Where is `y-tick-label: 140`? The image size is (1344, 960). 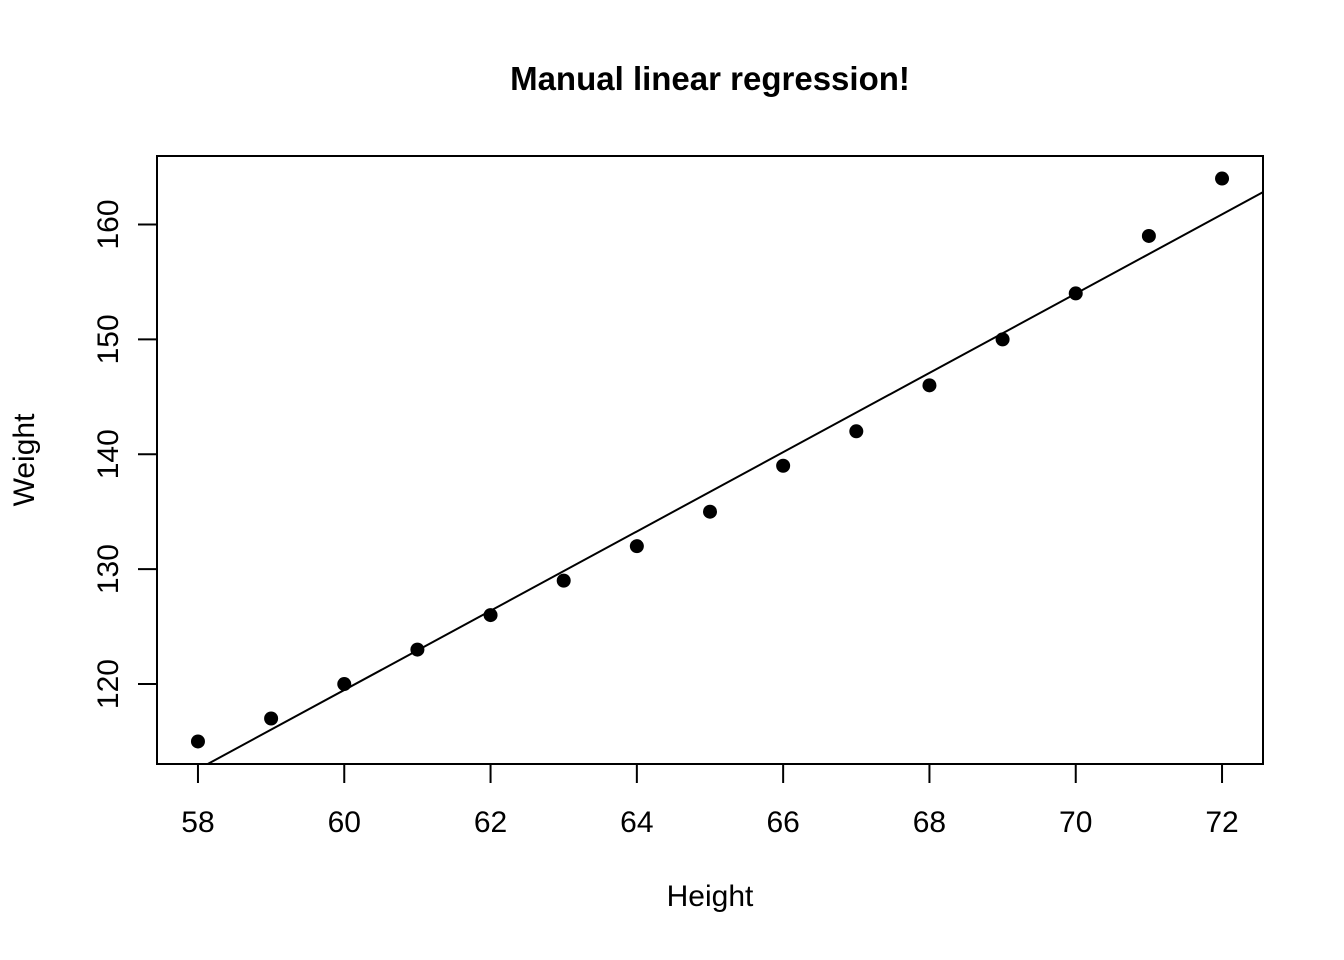 y-tick-label: 140 is located at coordinates (108, 454).